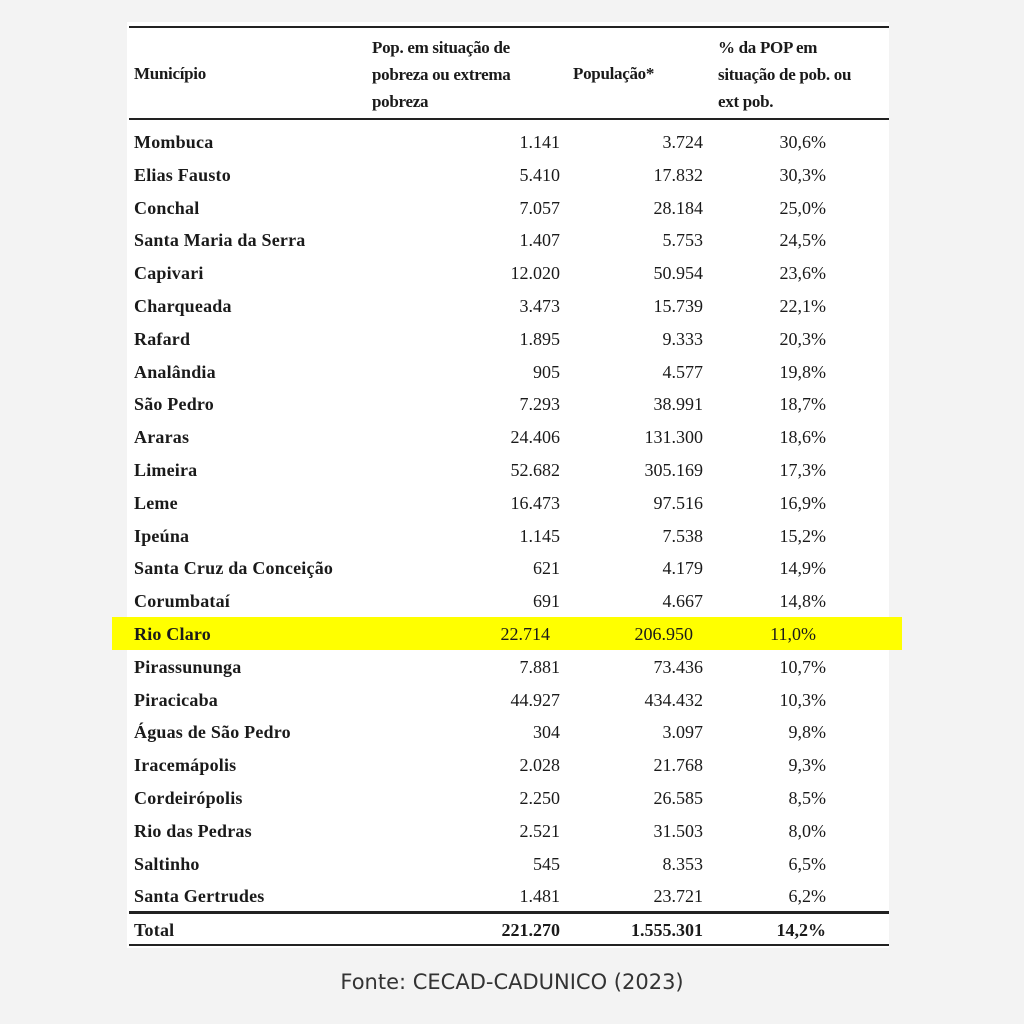 This screenshot has height=1024, width=1024. I want to click on percent-cell: 9,8%, so click(807, 732).